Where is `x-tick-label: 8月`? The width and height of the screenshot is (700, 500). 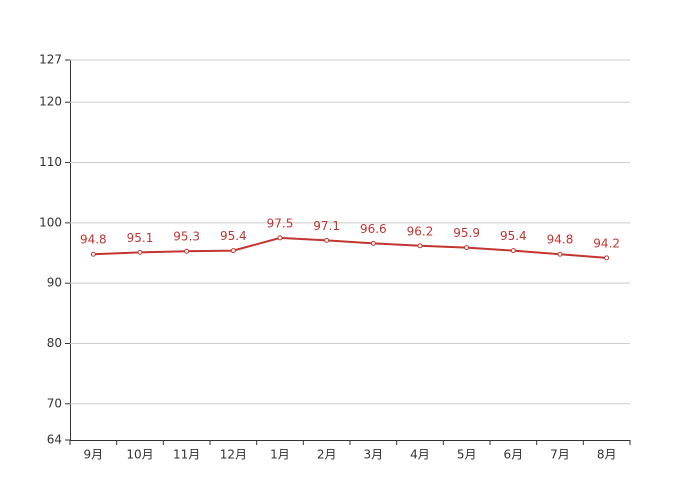 x-tick-label: 8月 is located at coordinates (607, 455).